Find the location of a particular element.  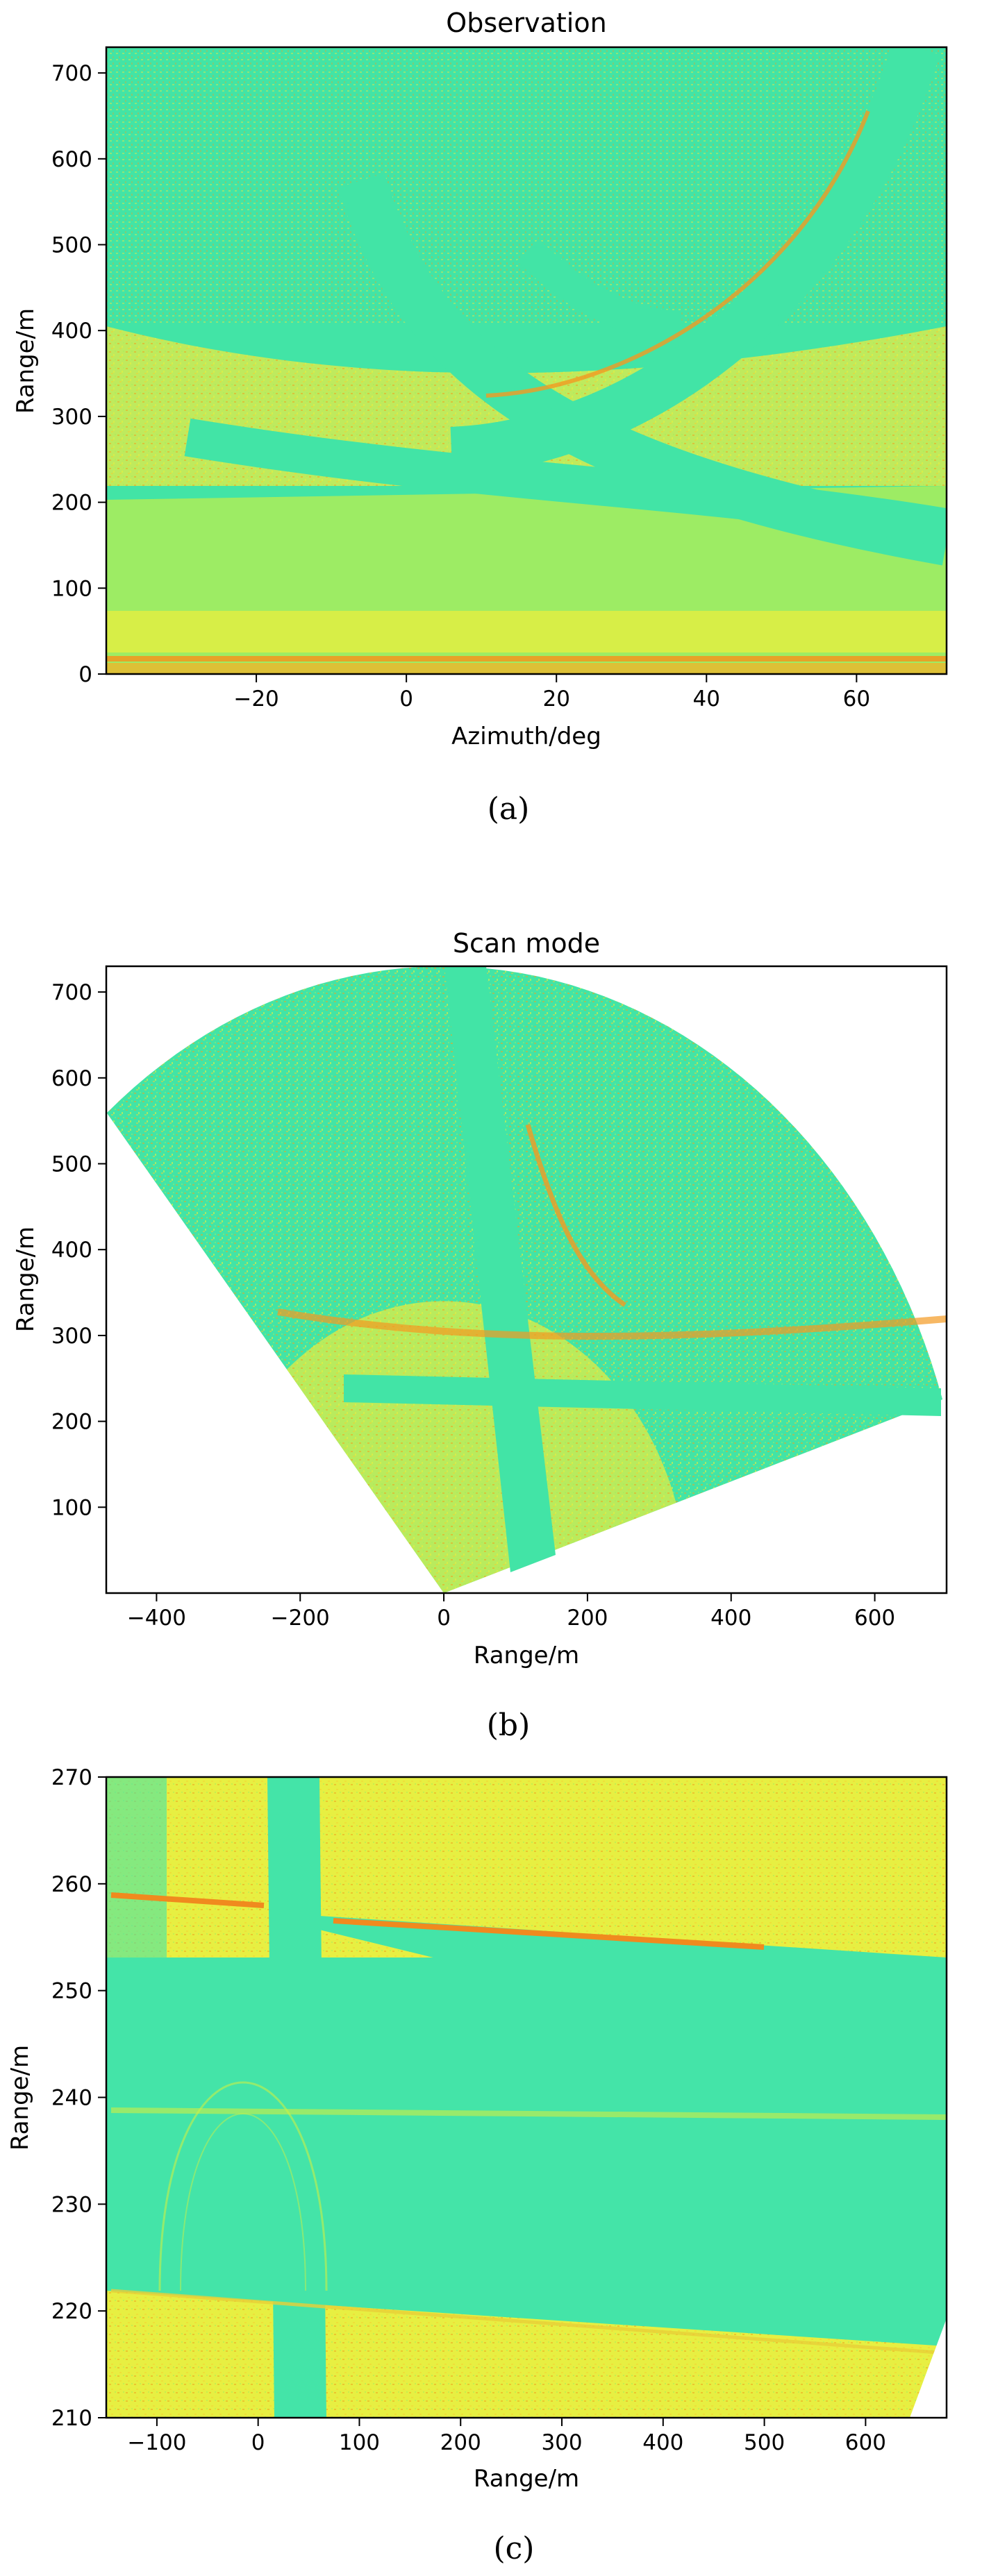

x-tick-label: 100 is located at coordinates (359, 2442).